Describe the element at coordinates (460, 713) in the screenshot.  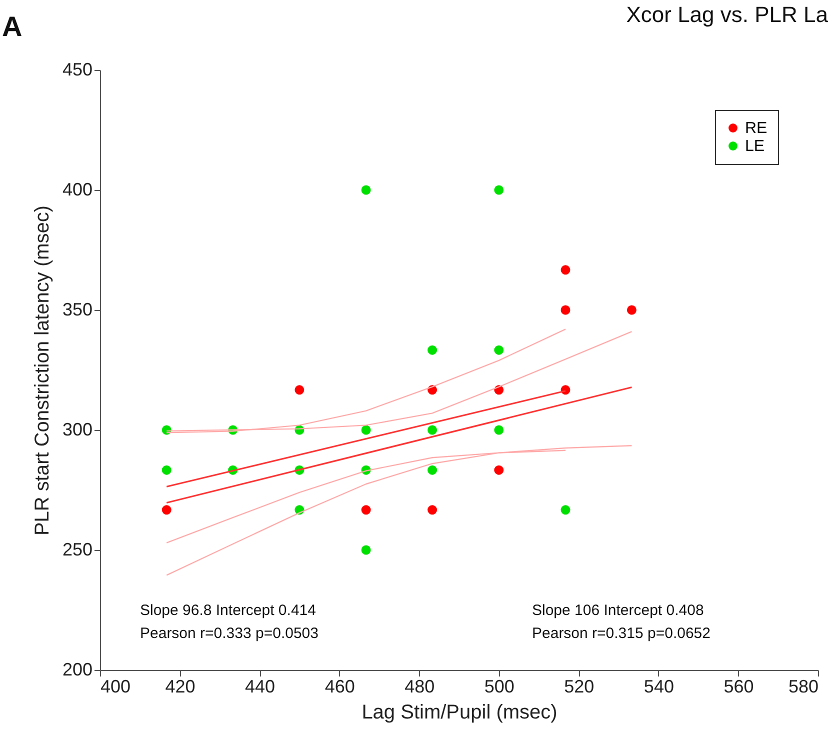
I see `x-axis-title: Lag Stim/Pupil (msec)` at that location.